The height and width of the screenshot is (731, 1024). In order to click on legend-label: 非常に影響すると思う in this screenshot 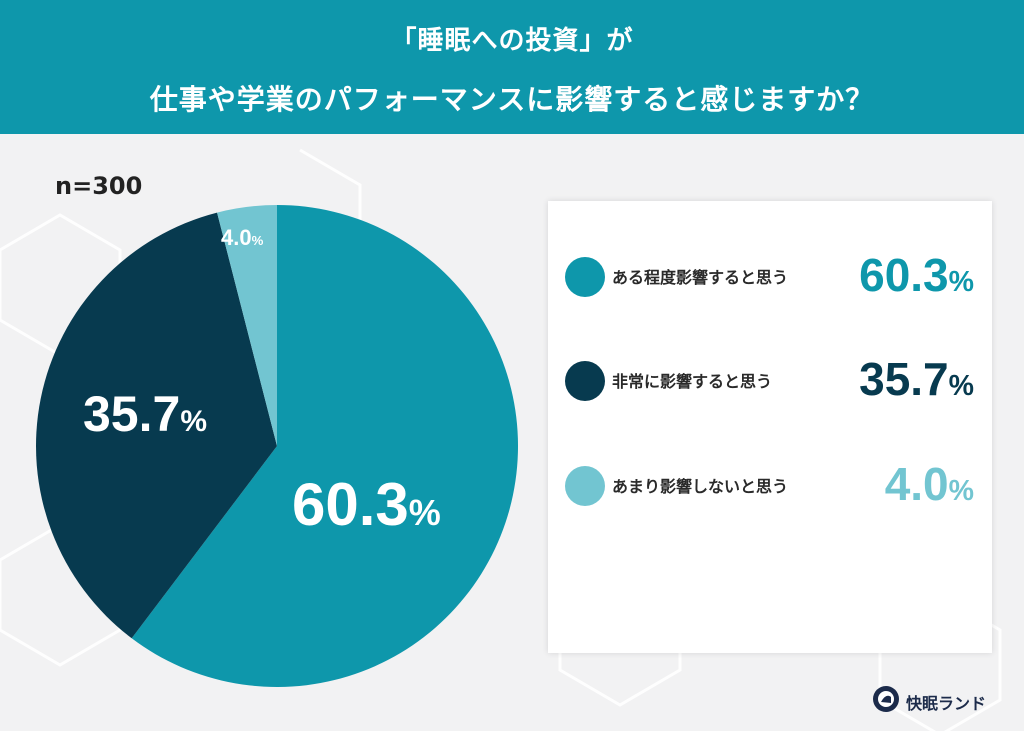, I will do `click(692, 381)`.